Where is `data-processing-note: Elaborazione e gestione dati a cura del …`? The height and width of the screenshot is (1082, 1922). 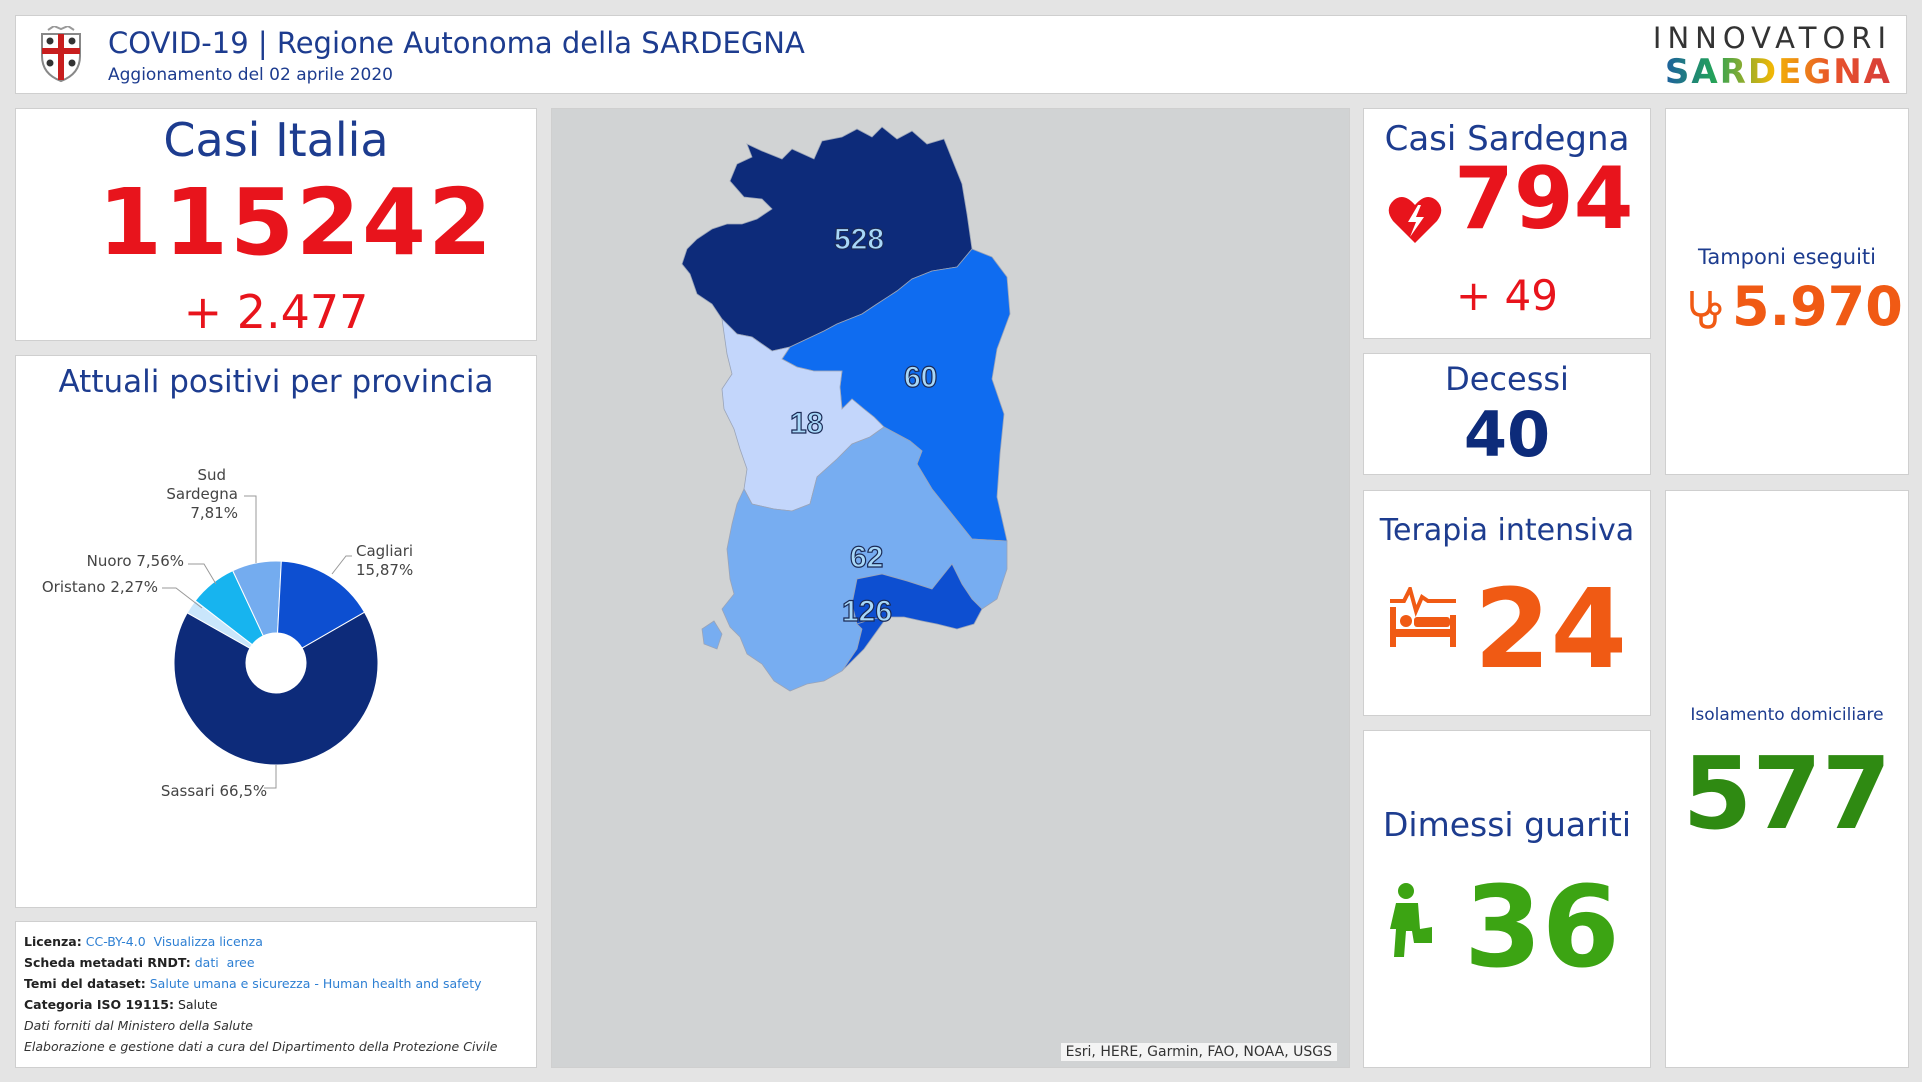
data-processing-note: Elaborazione e gestione dati a cura del … is located at coordinates (261, 1046).